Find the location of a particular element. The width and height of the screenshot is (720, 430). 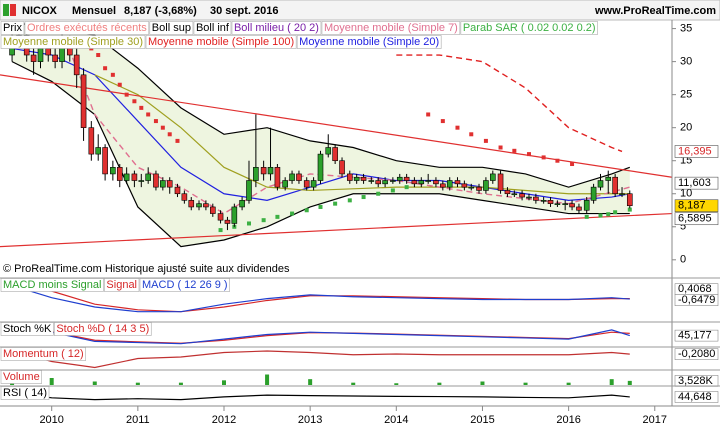

x-tick-label: 2017 is located at coordinates (655, 420).